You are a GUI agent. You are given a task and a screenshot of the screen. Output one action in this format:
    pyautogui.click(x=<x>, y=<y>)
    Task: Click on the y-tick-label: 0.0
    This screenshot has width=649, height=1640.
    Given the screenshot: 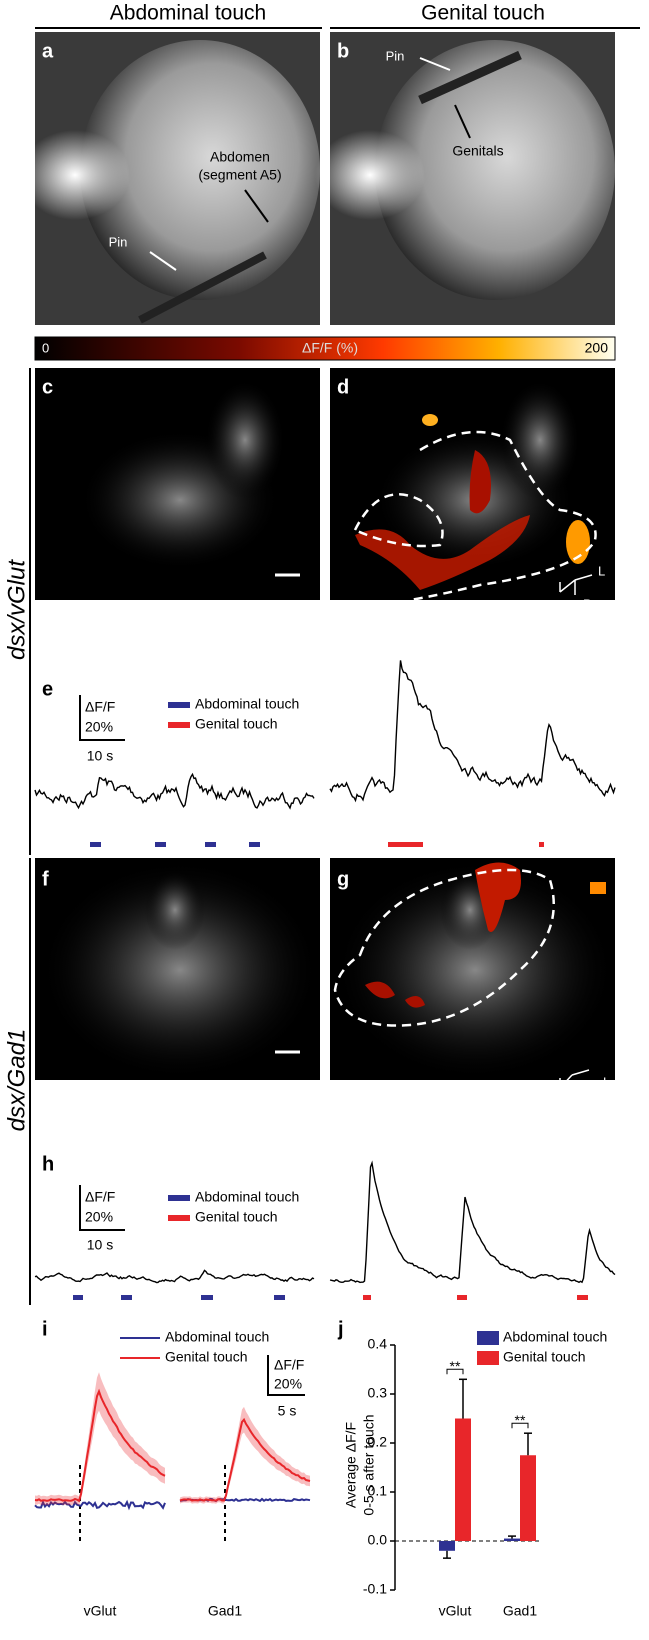 What is the action you would take?
    pyautogui.click(x=378, y=1540)
    